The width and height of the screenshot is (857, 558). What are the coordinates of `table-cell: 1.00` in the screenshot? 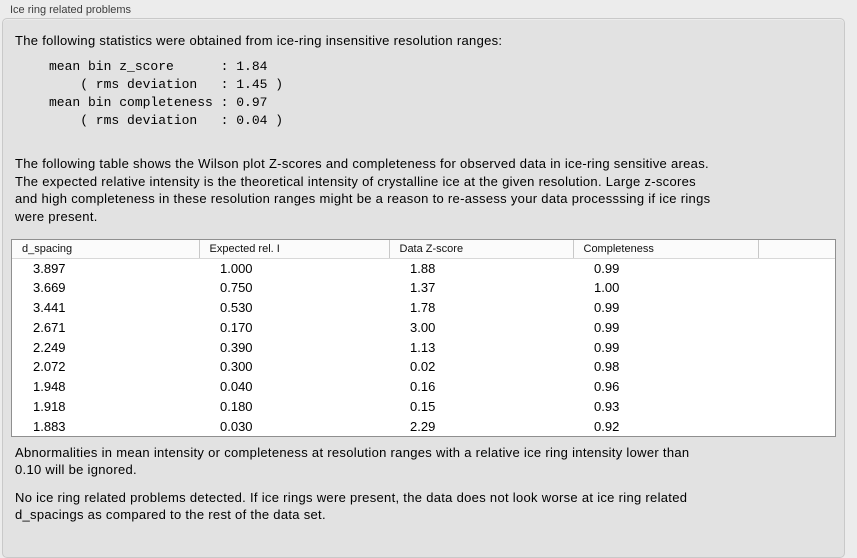 It's located at (607, 288).